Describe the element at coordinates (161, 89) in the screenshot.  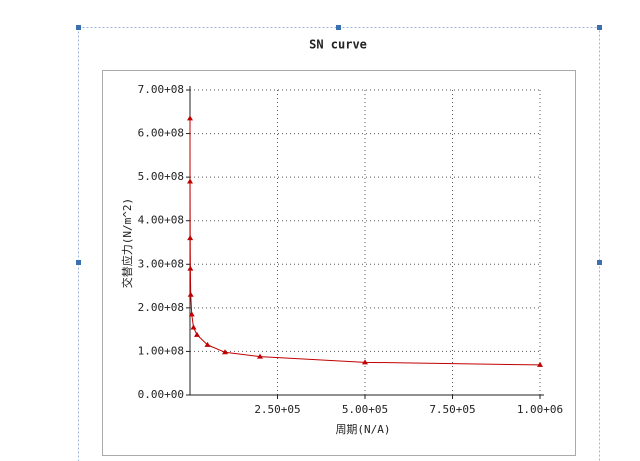
I see `y-tick-label: 7.00+08` at that location.